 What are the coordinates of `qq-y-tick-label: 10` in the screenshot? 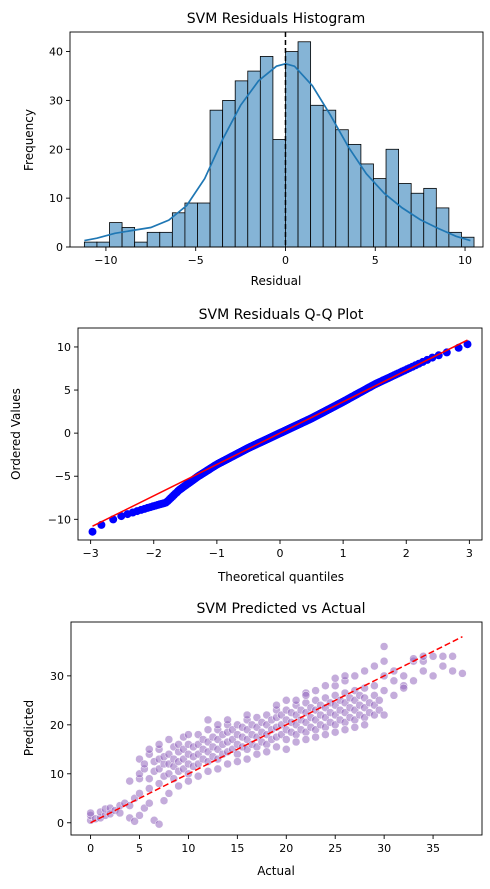 It's located at (64, 347).